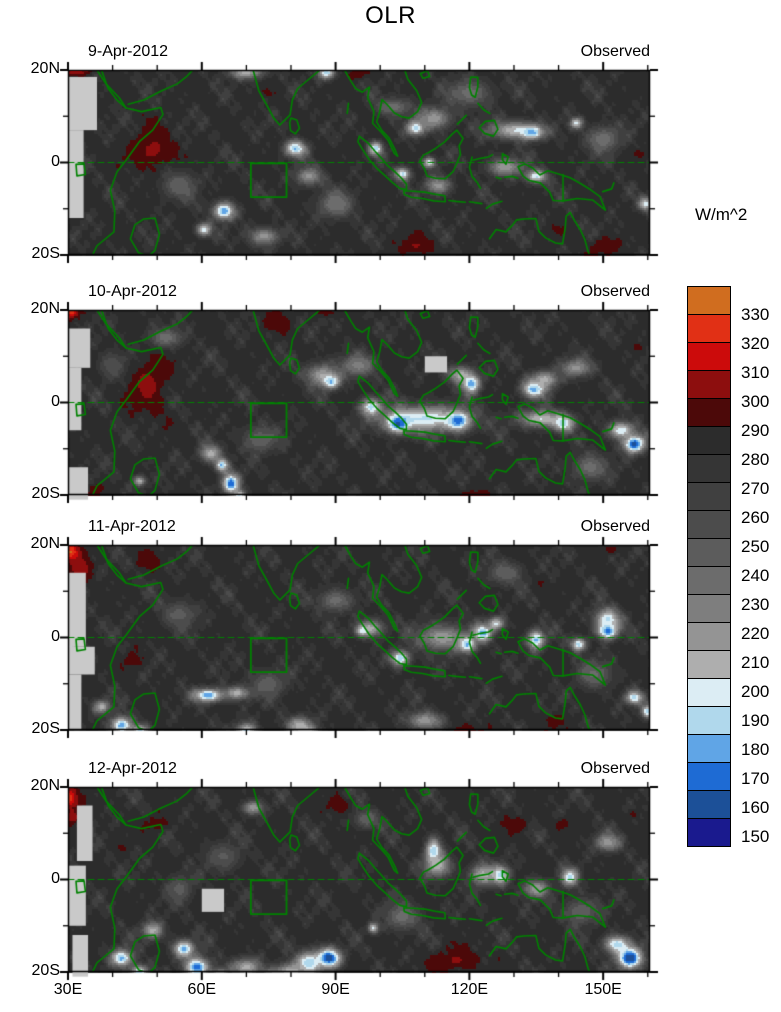 The width and height of the screenshot is (781, 1012). What do you see at coordinates (755, 691) in the screenshot?
I see `colorbar-tick-label: 200` at bounding box center [755, 691].